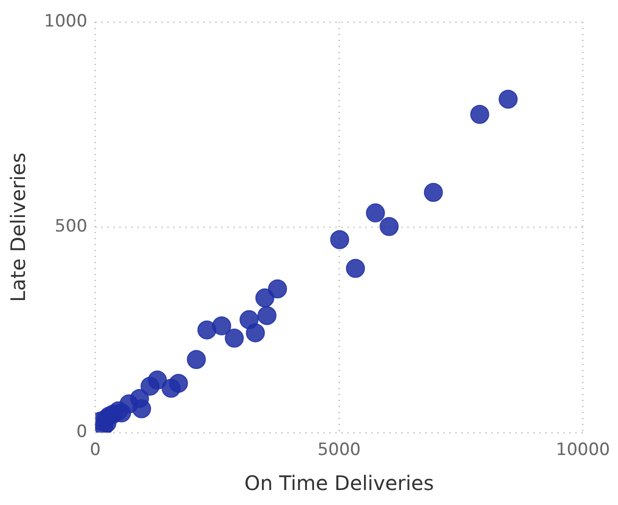  I want to click on y-tick-label: 0, so click(82, 432).